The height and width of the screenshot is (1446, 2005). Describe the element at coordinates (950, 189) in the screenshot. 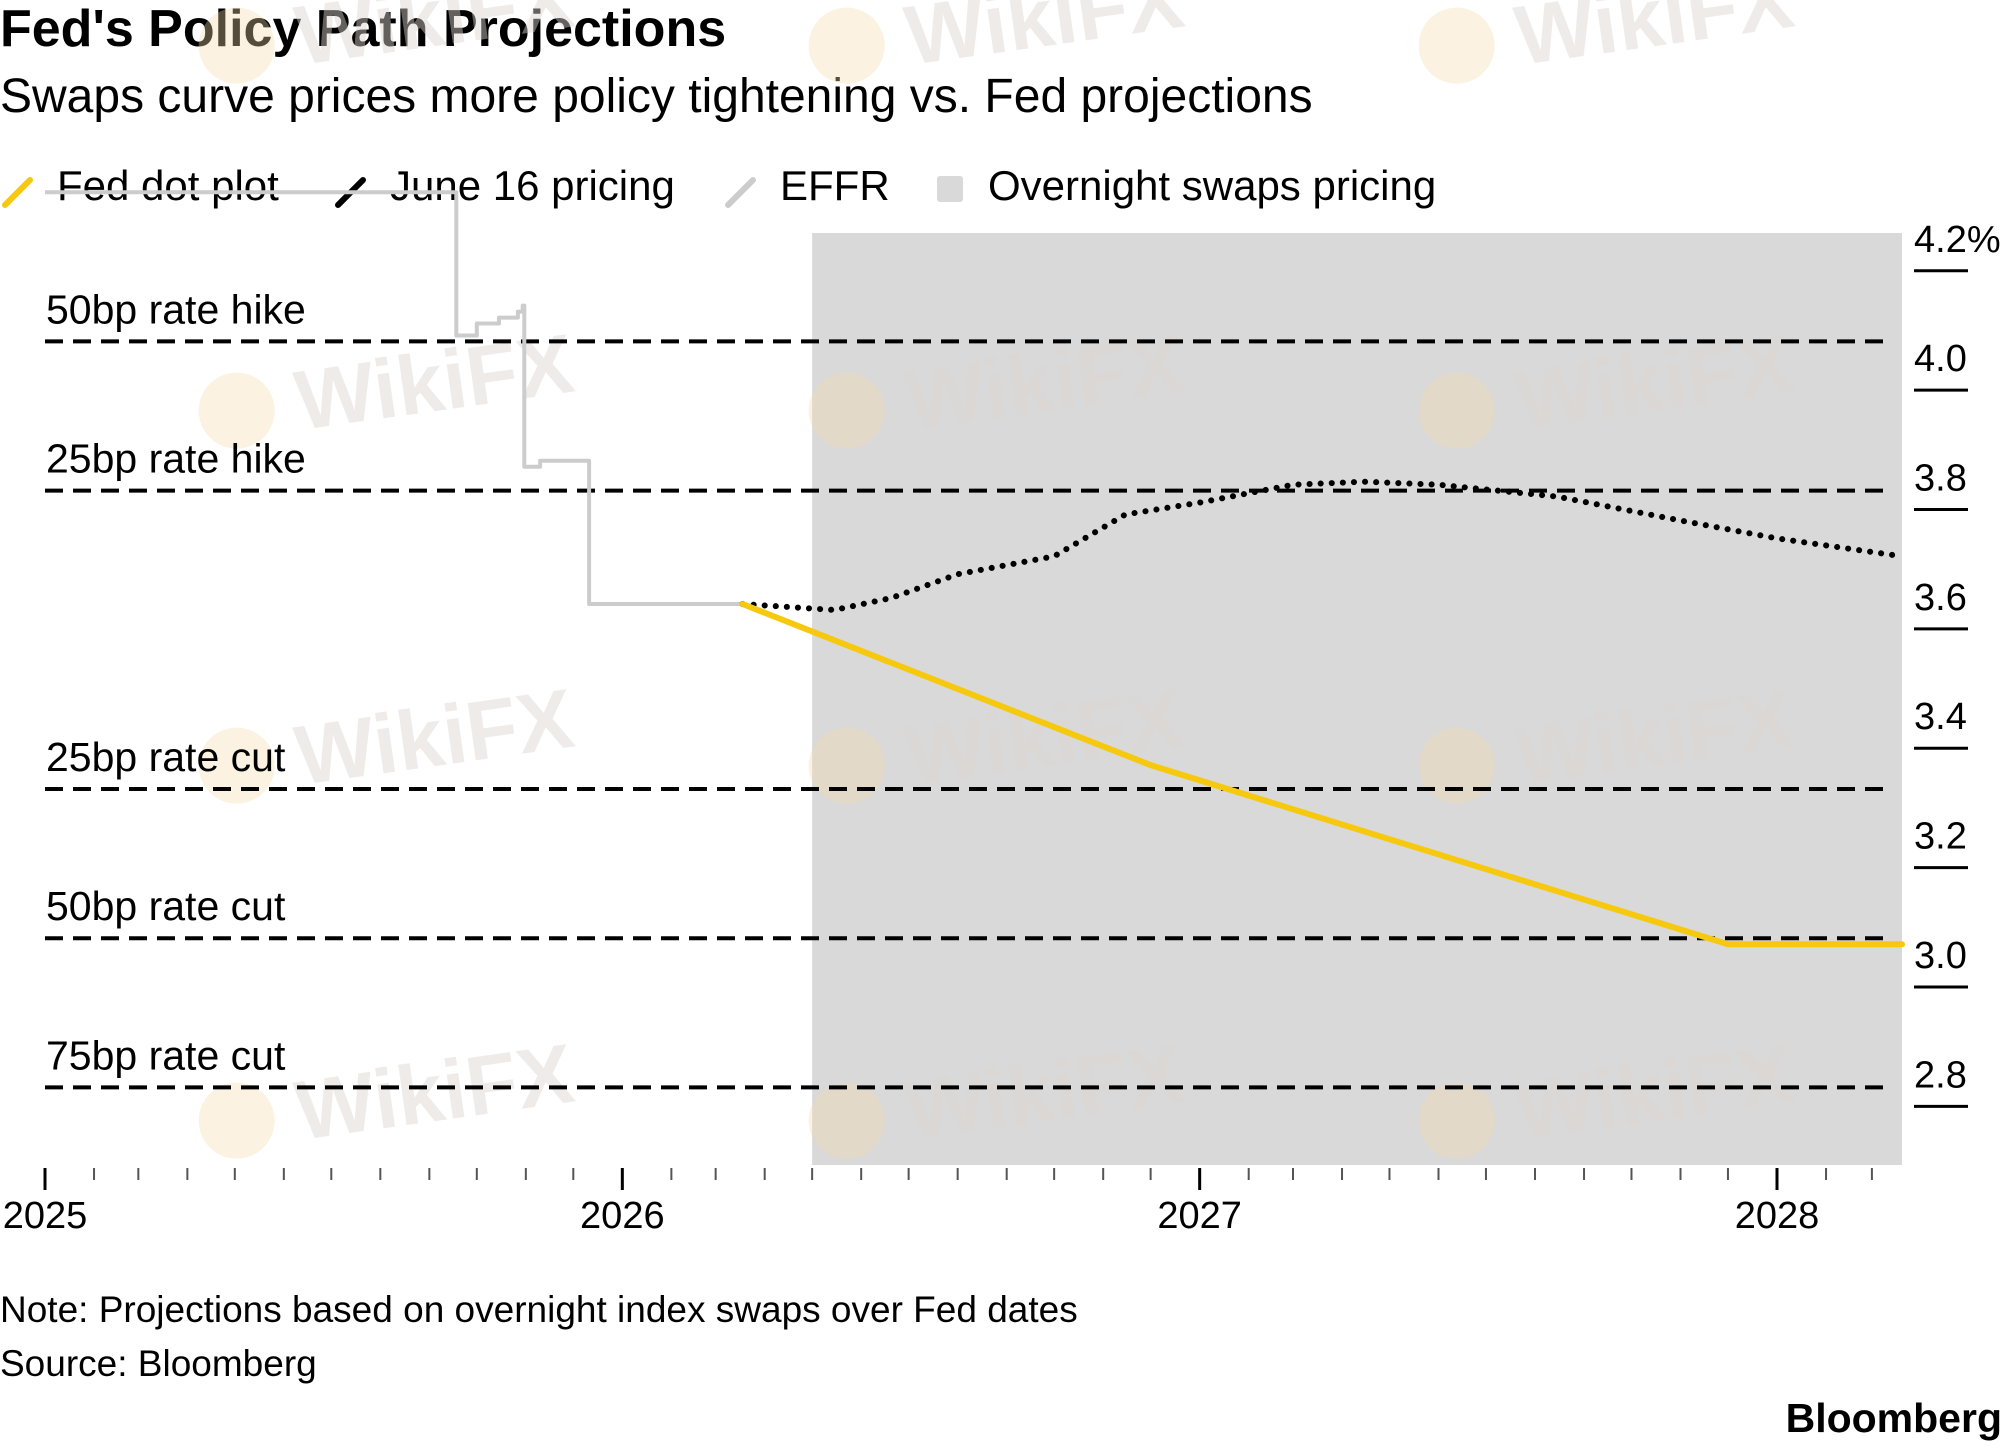

I see `square-icon` at that location.